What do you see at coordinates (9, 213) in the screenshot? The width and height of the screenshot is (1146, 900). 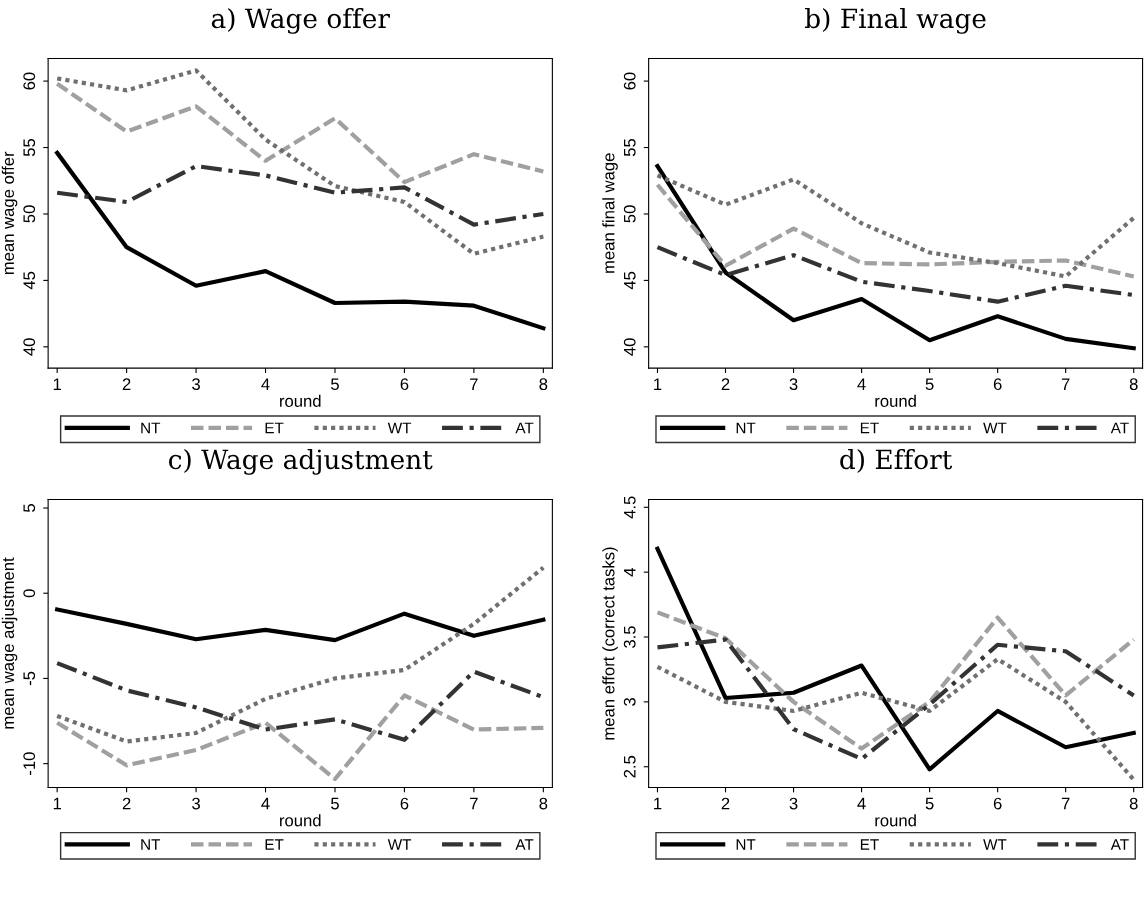 I see `y-axis-title: mean wage offer` at bounding box center [9, 213].